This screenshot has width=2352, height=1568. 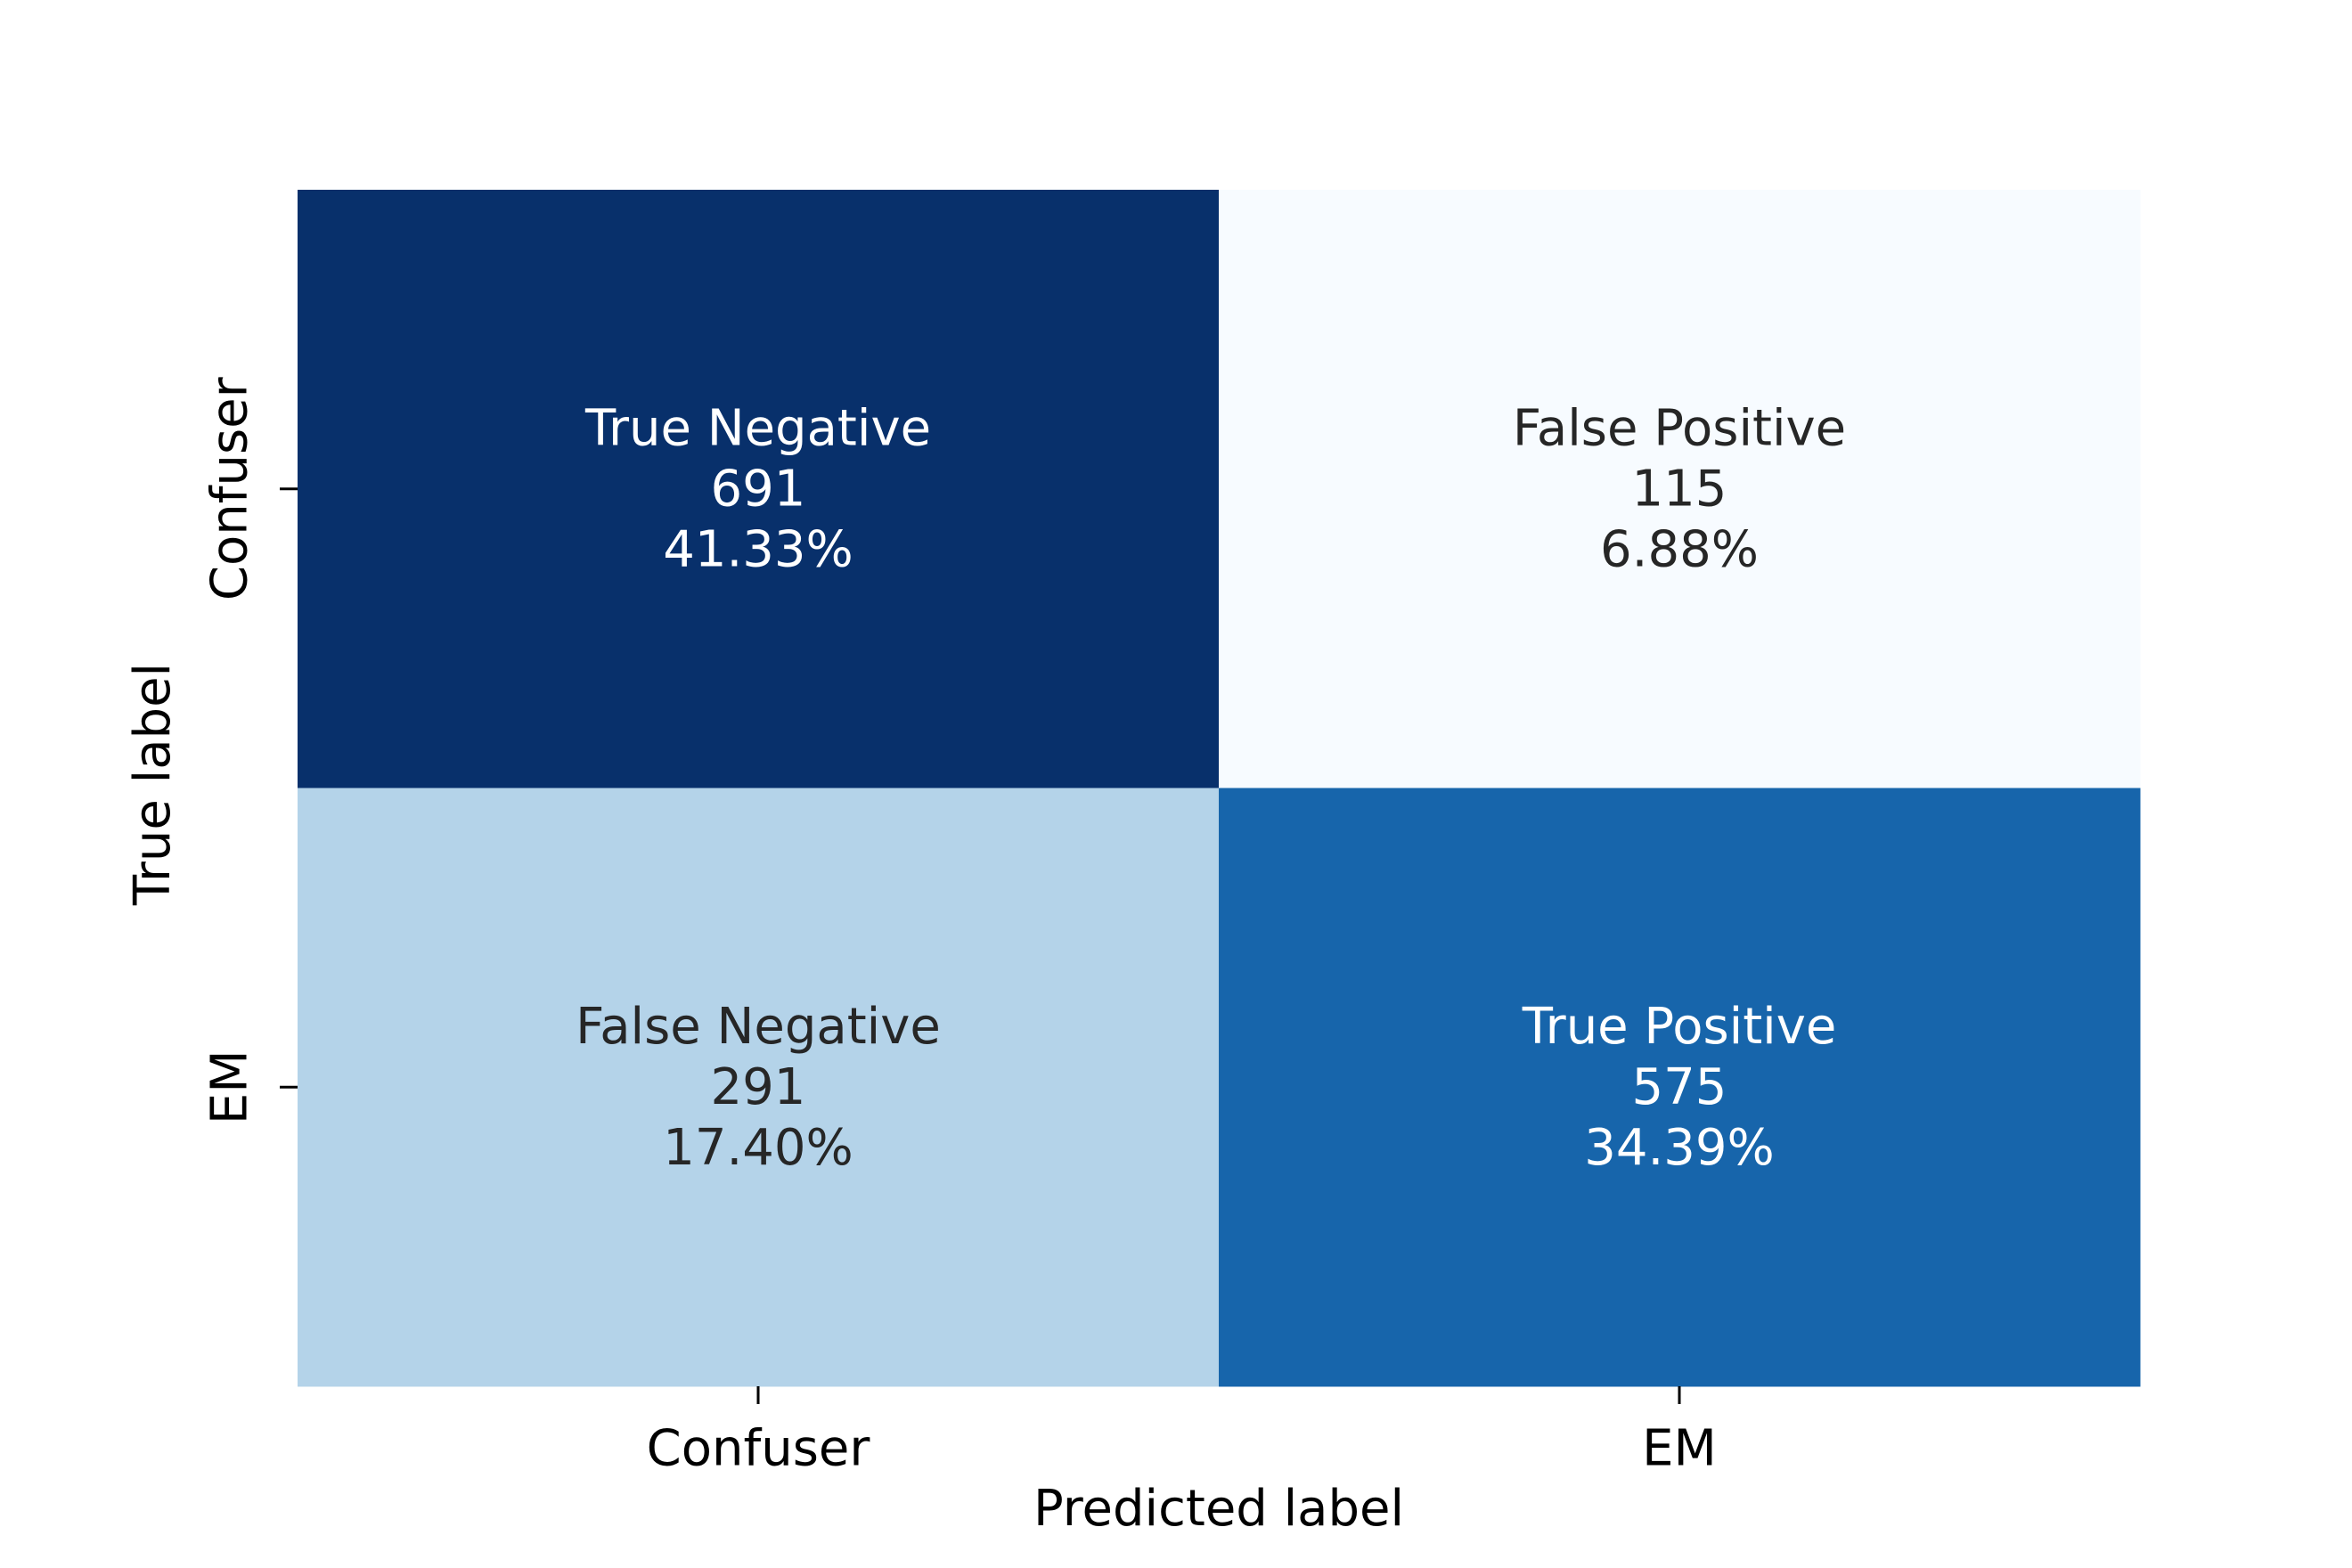 I want to click on cell-label-true-positive: True Positive, so click(x=1679, y=1027).